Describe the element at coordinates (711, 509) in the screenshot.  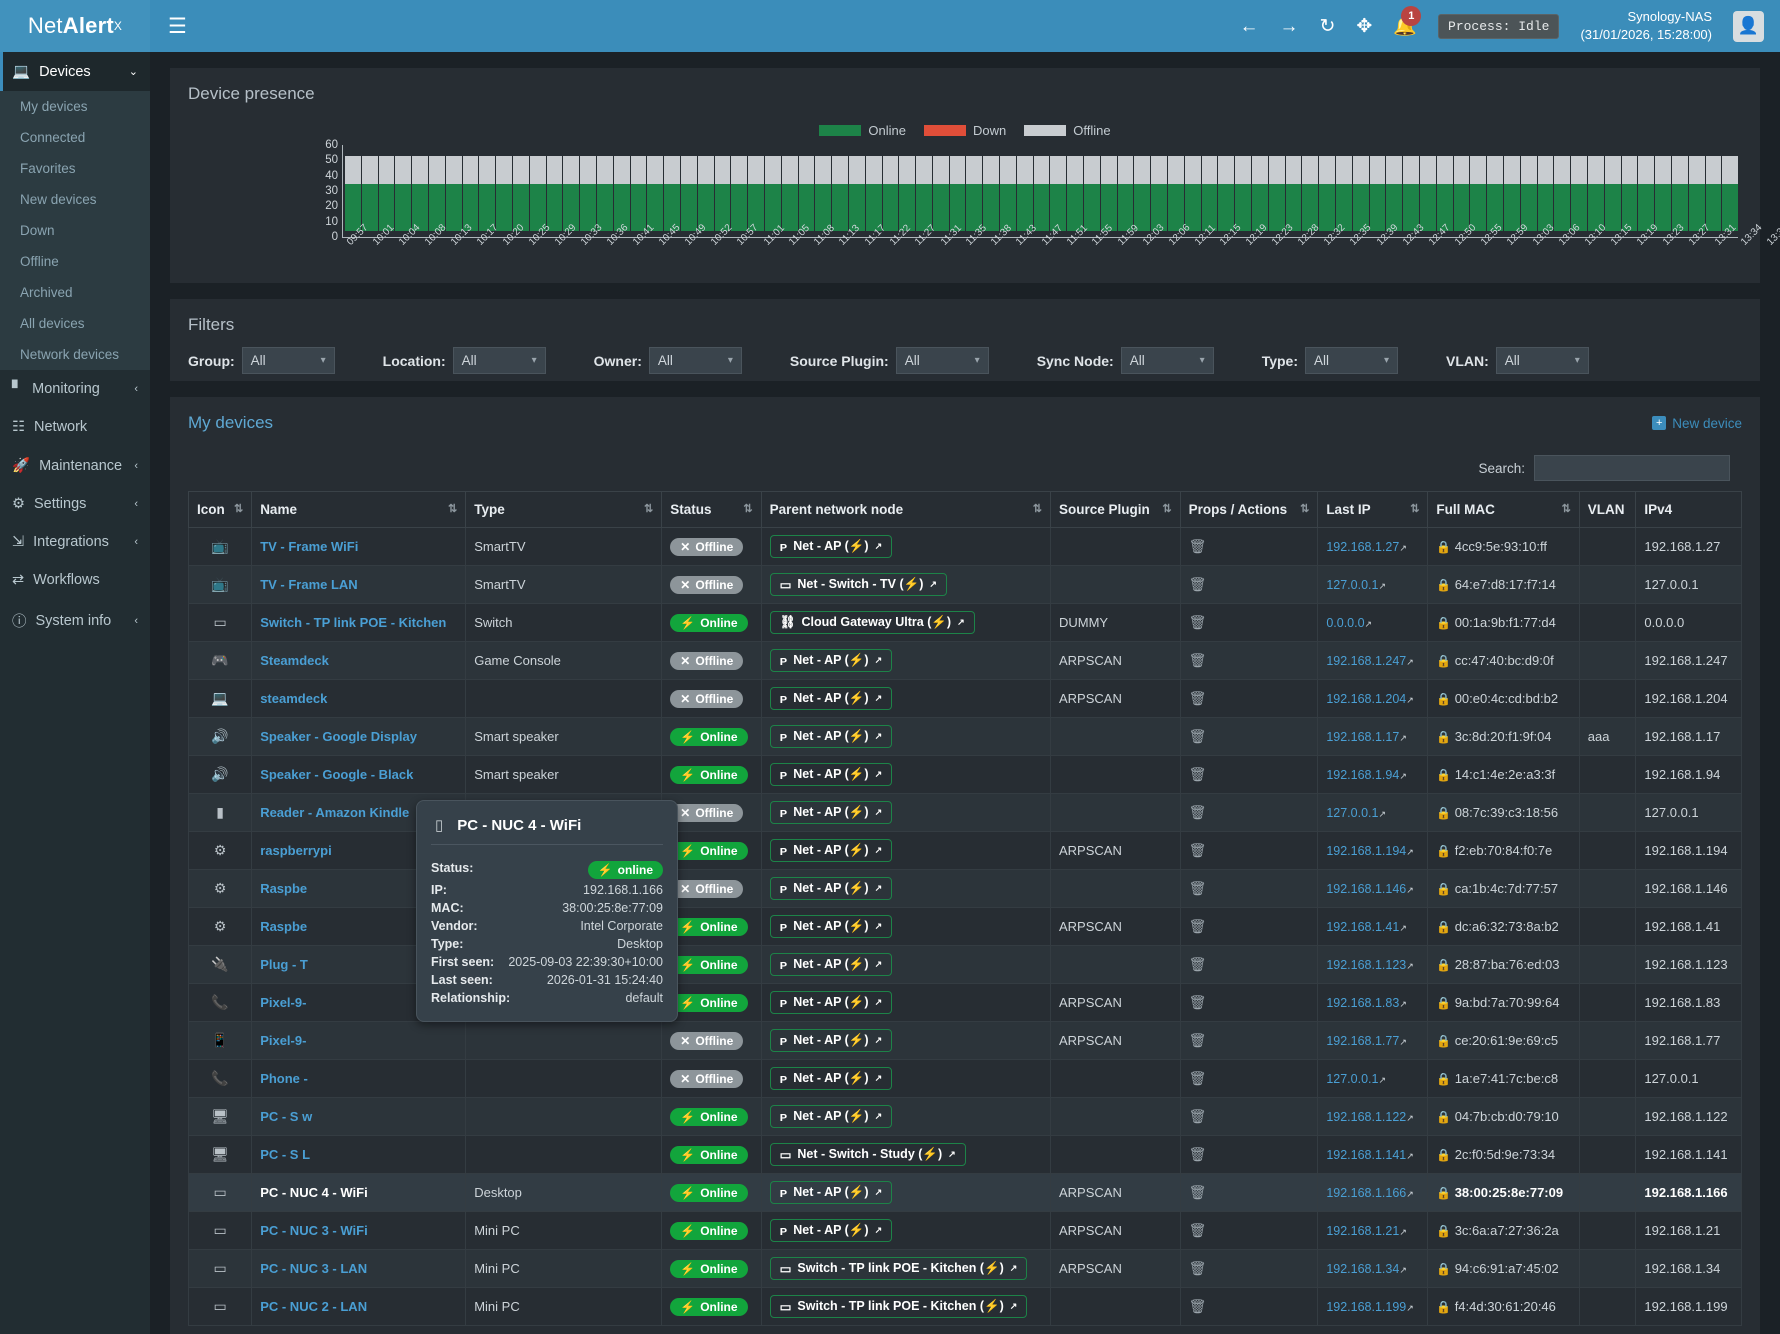
I see `column-header-status: Status ⇅` at that location.